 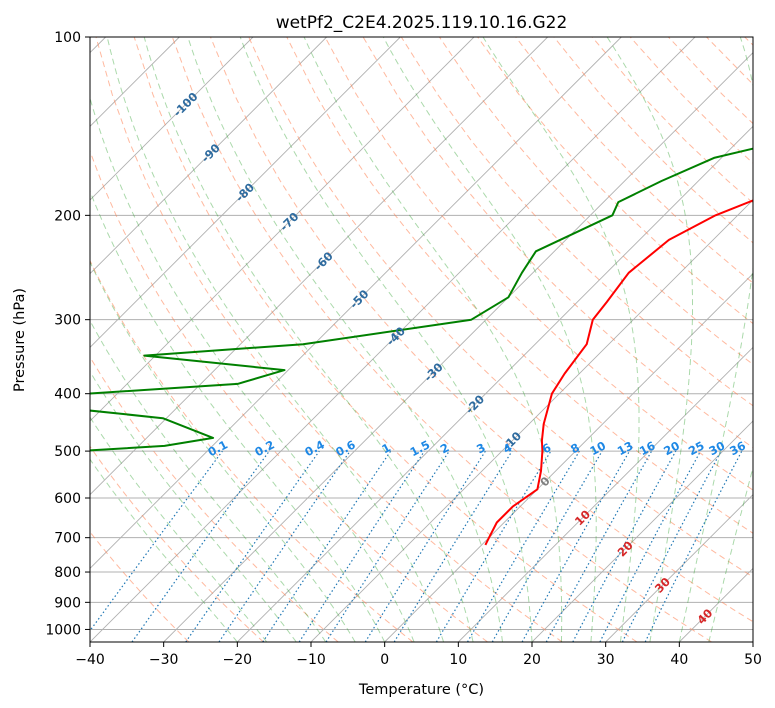 What do you see at coordinates (67, 216) in the screenshot?
I see `y-tick-label: 200` at bounding box center [67, 216].